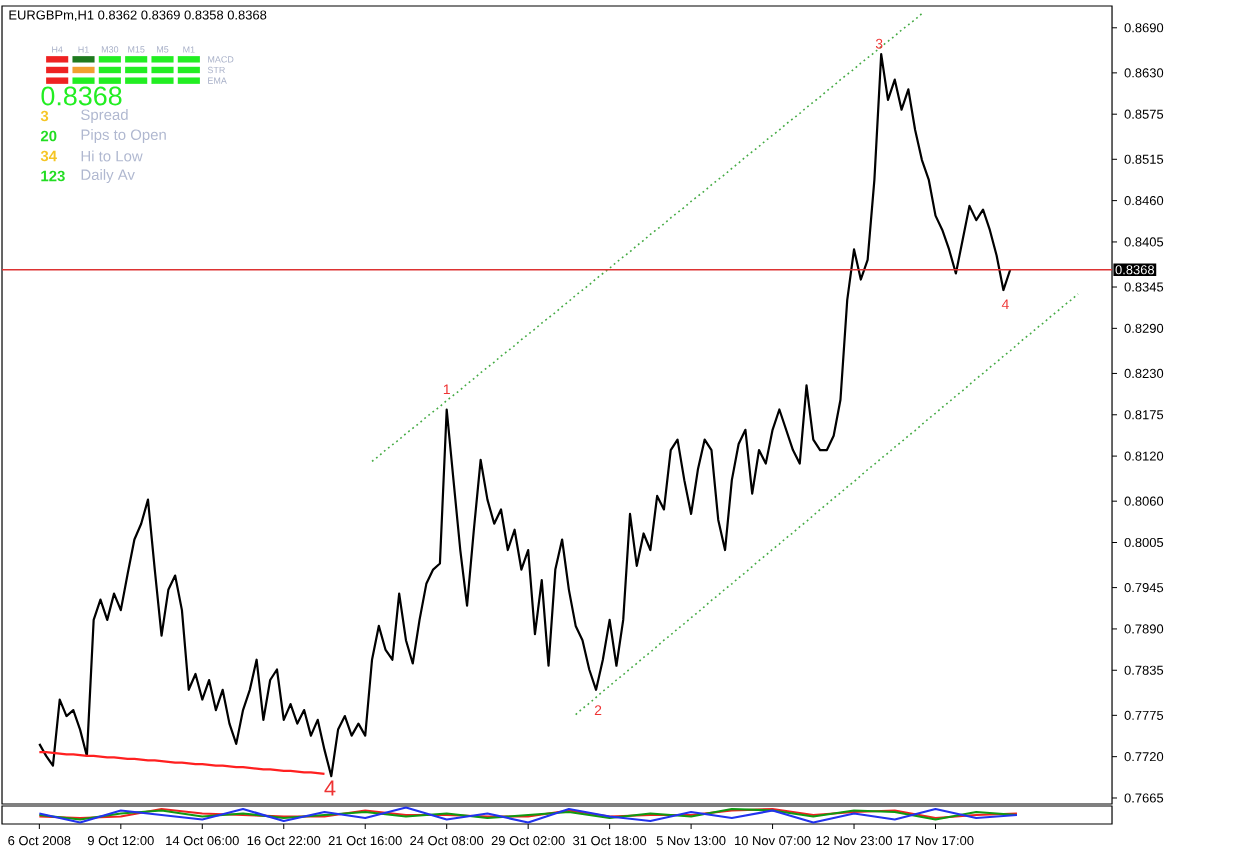  What do you see at coordinates (330, 788) in the screenshot?
I see `annotation: 4` at bounding box center [330, 788].